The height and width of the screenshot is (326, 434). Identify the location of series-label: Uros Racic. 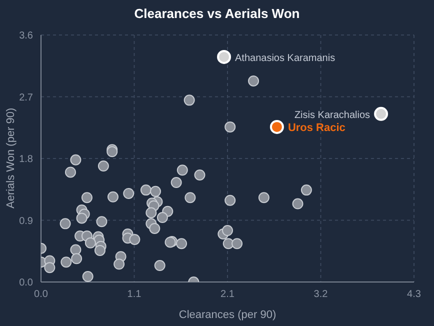
(317, 128).